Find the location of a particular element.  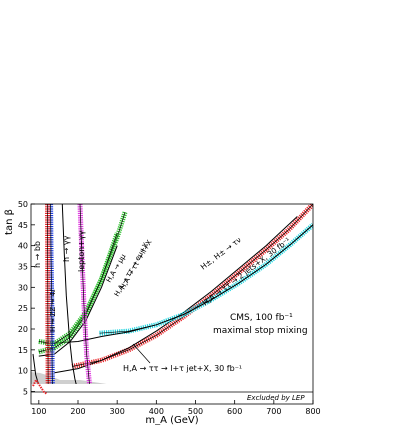

y-tick-label: 10 is located at coordinates (23, 371).